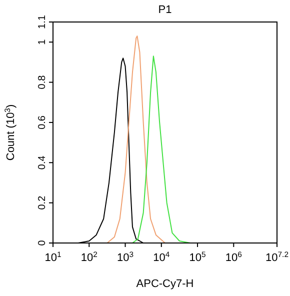 The height and width of the screenshot is (296, 290). I want to click on y-tick-label: 0.2, so click(42, 202).